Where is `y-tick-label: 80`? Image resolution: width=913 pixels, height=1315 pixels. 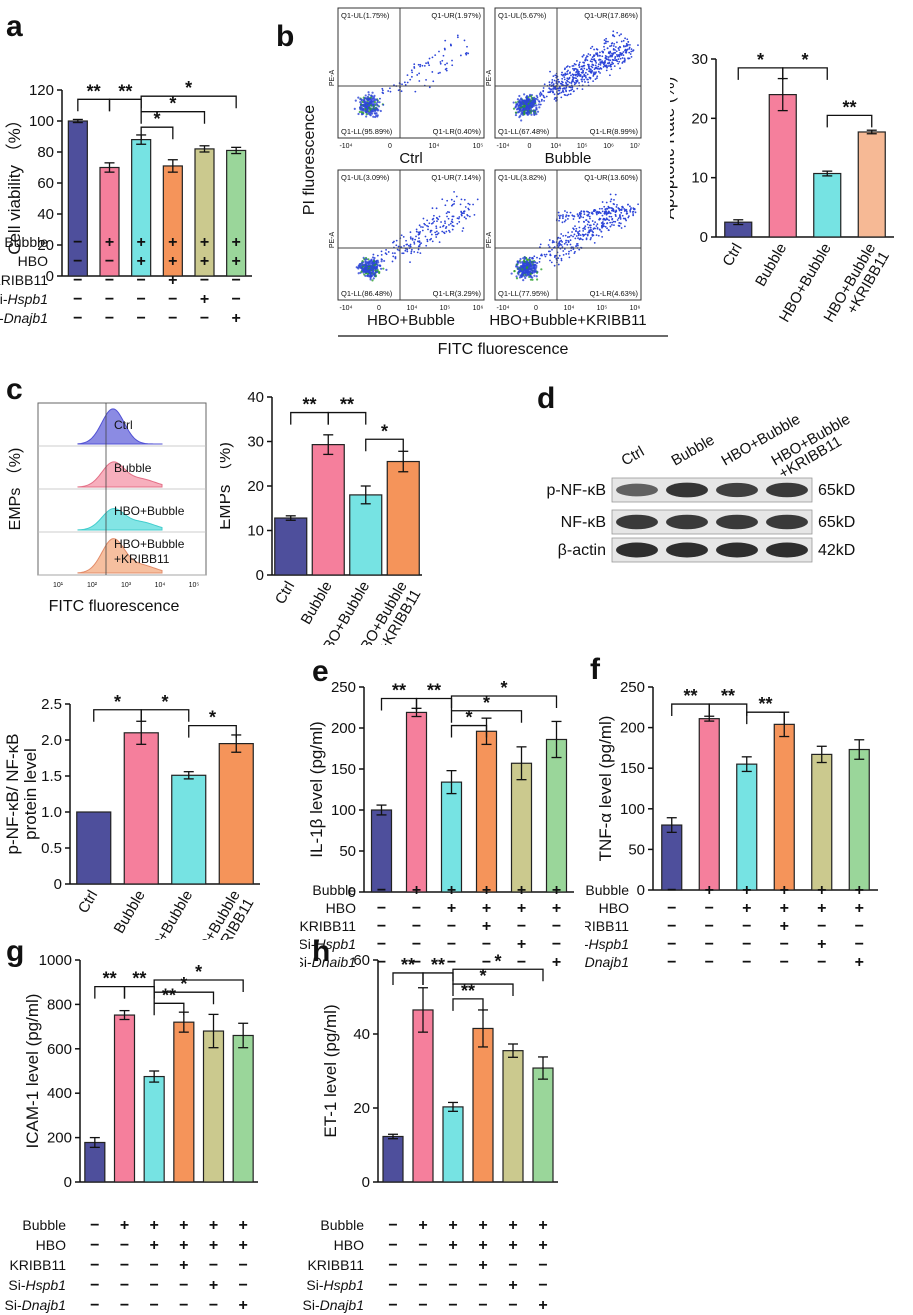 y-tick-label: 80 is located at coordinates (45, 152).